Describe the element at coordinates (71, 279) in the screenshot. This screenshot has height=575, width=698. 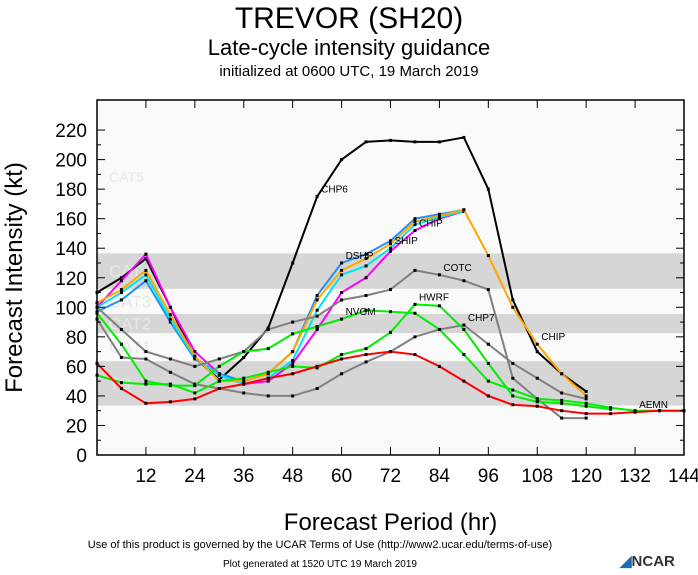
I see `y-tick-label: 120` at that location.